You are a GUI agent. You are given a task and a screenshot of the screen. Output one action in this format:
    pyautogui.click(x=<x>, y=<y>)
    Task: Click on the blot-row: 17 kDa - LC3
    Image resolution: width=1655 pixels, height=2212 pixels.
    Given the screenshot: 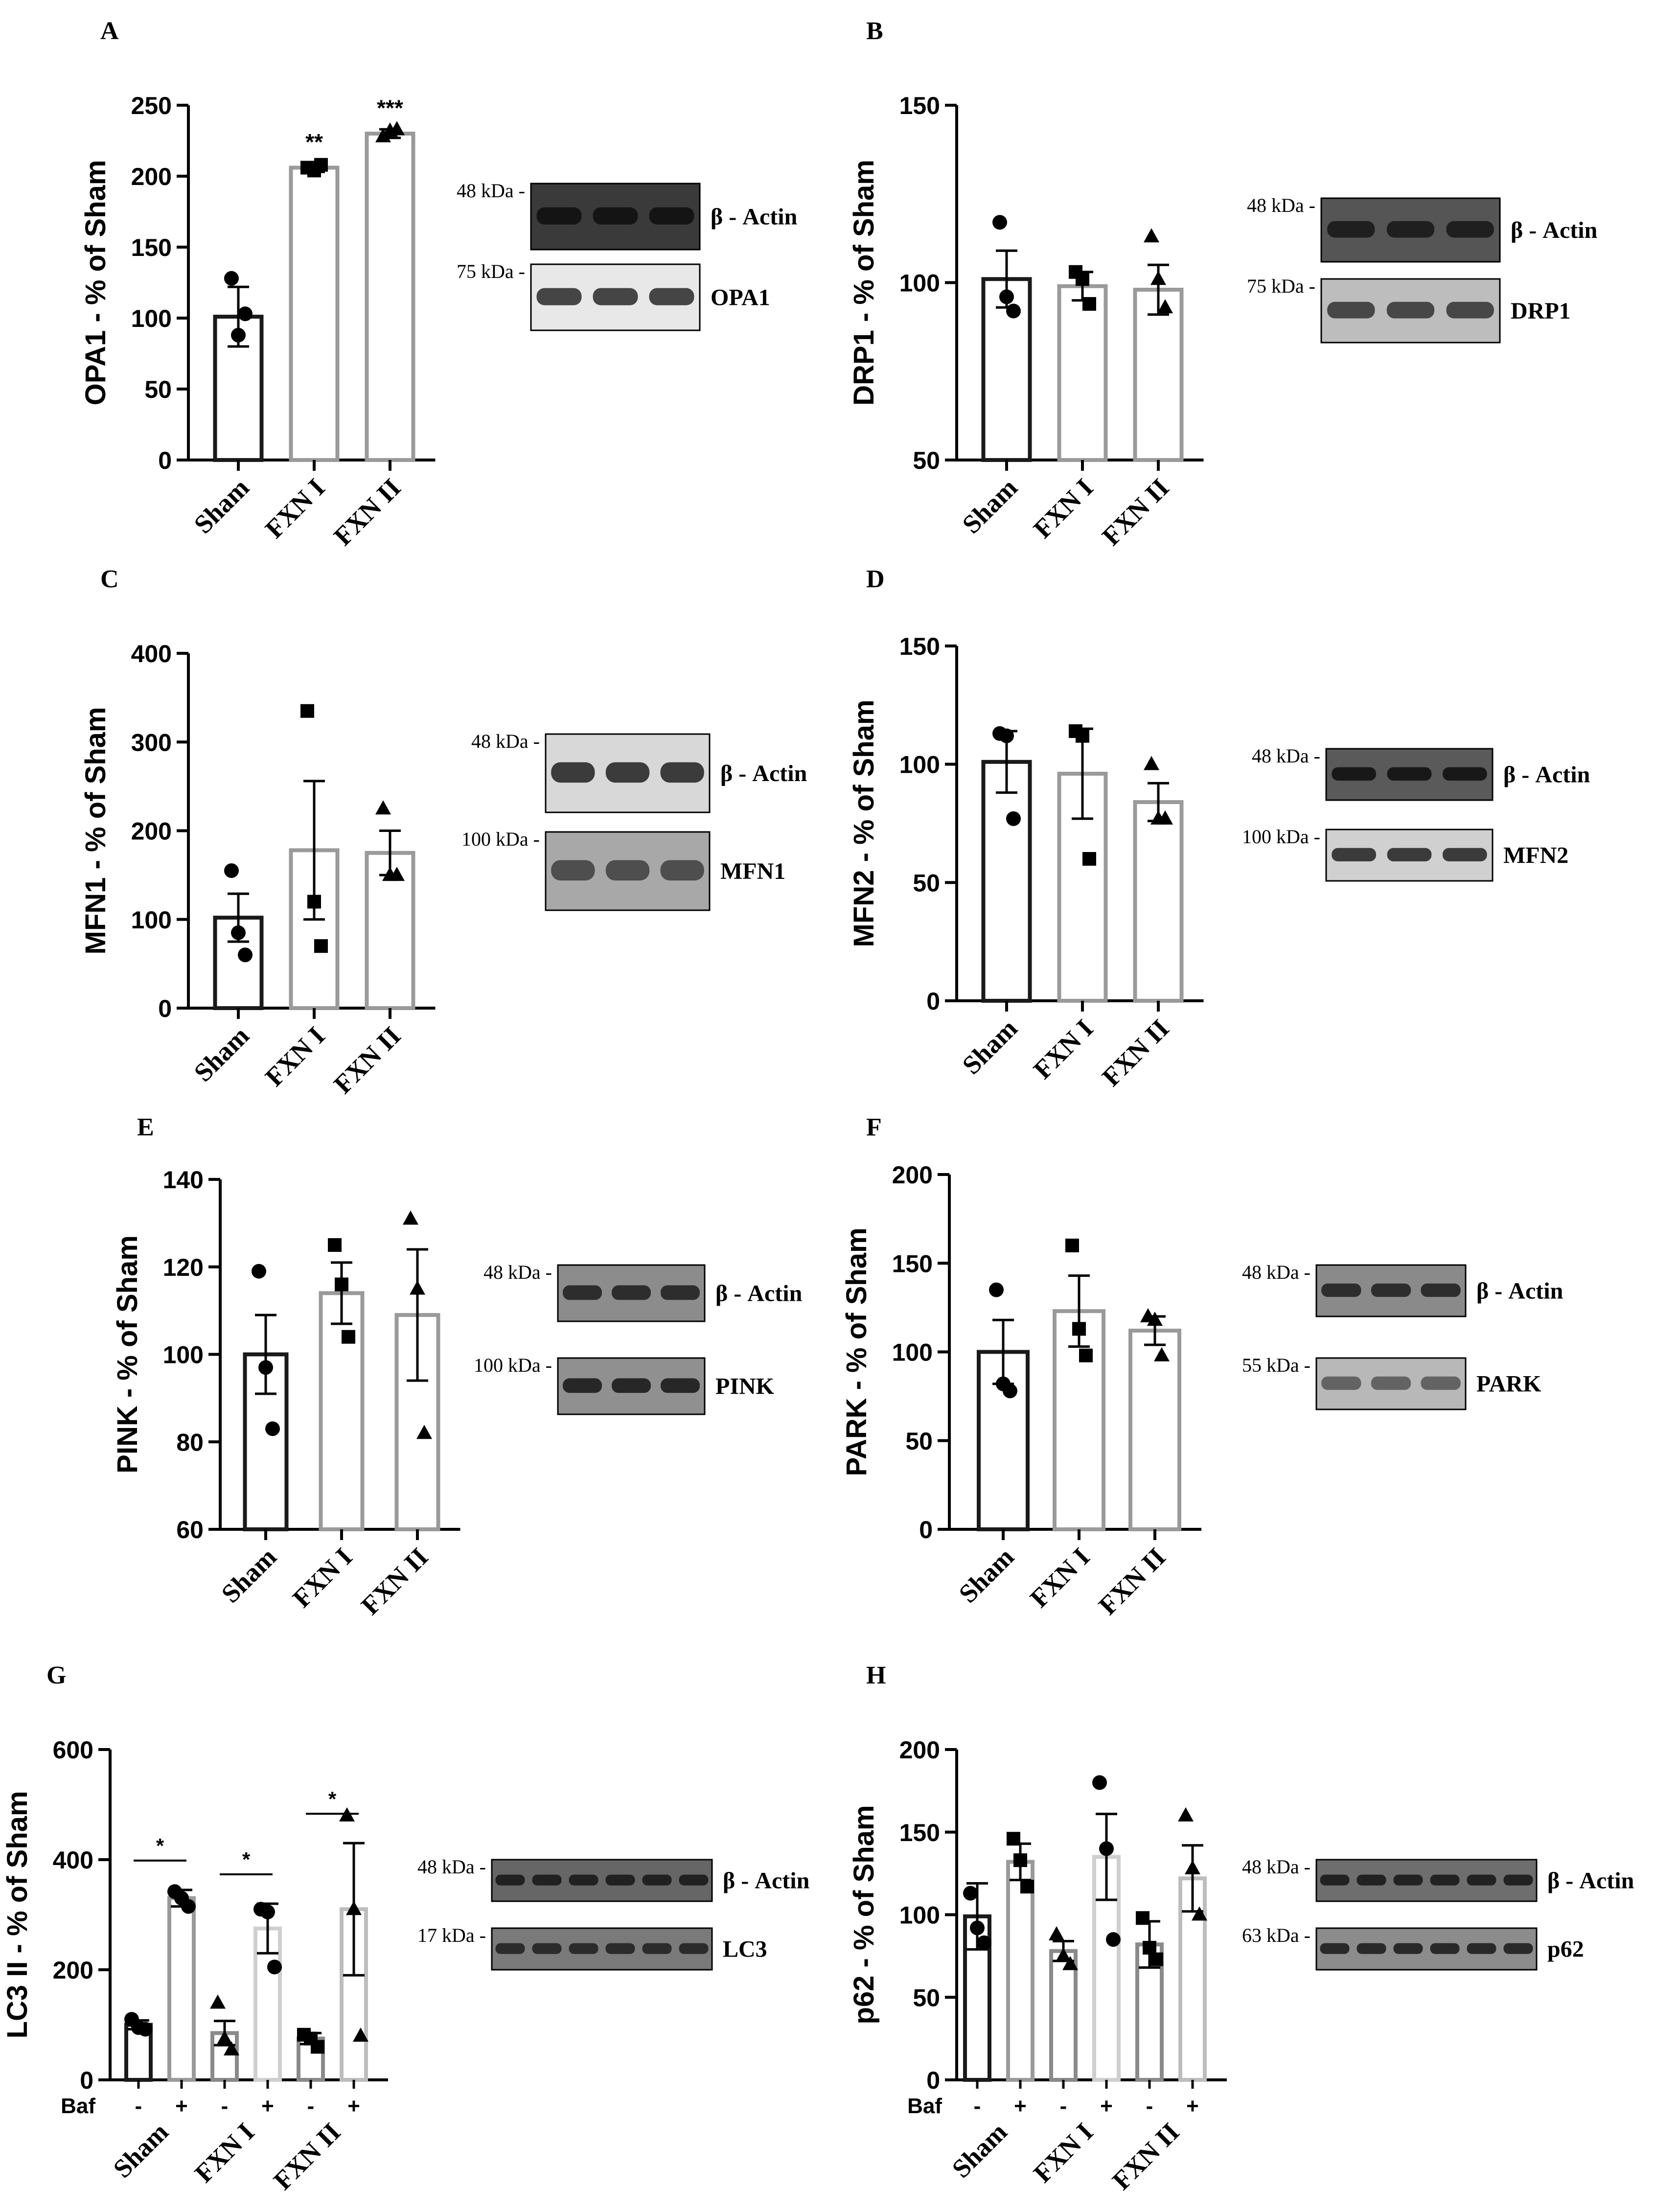 What is the action you would take?
    pyautogui.click(x=592, y=1947)
    